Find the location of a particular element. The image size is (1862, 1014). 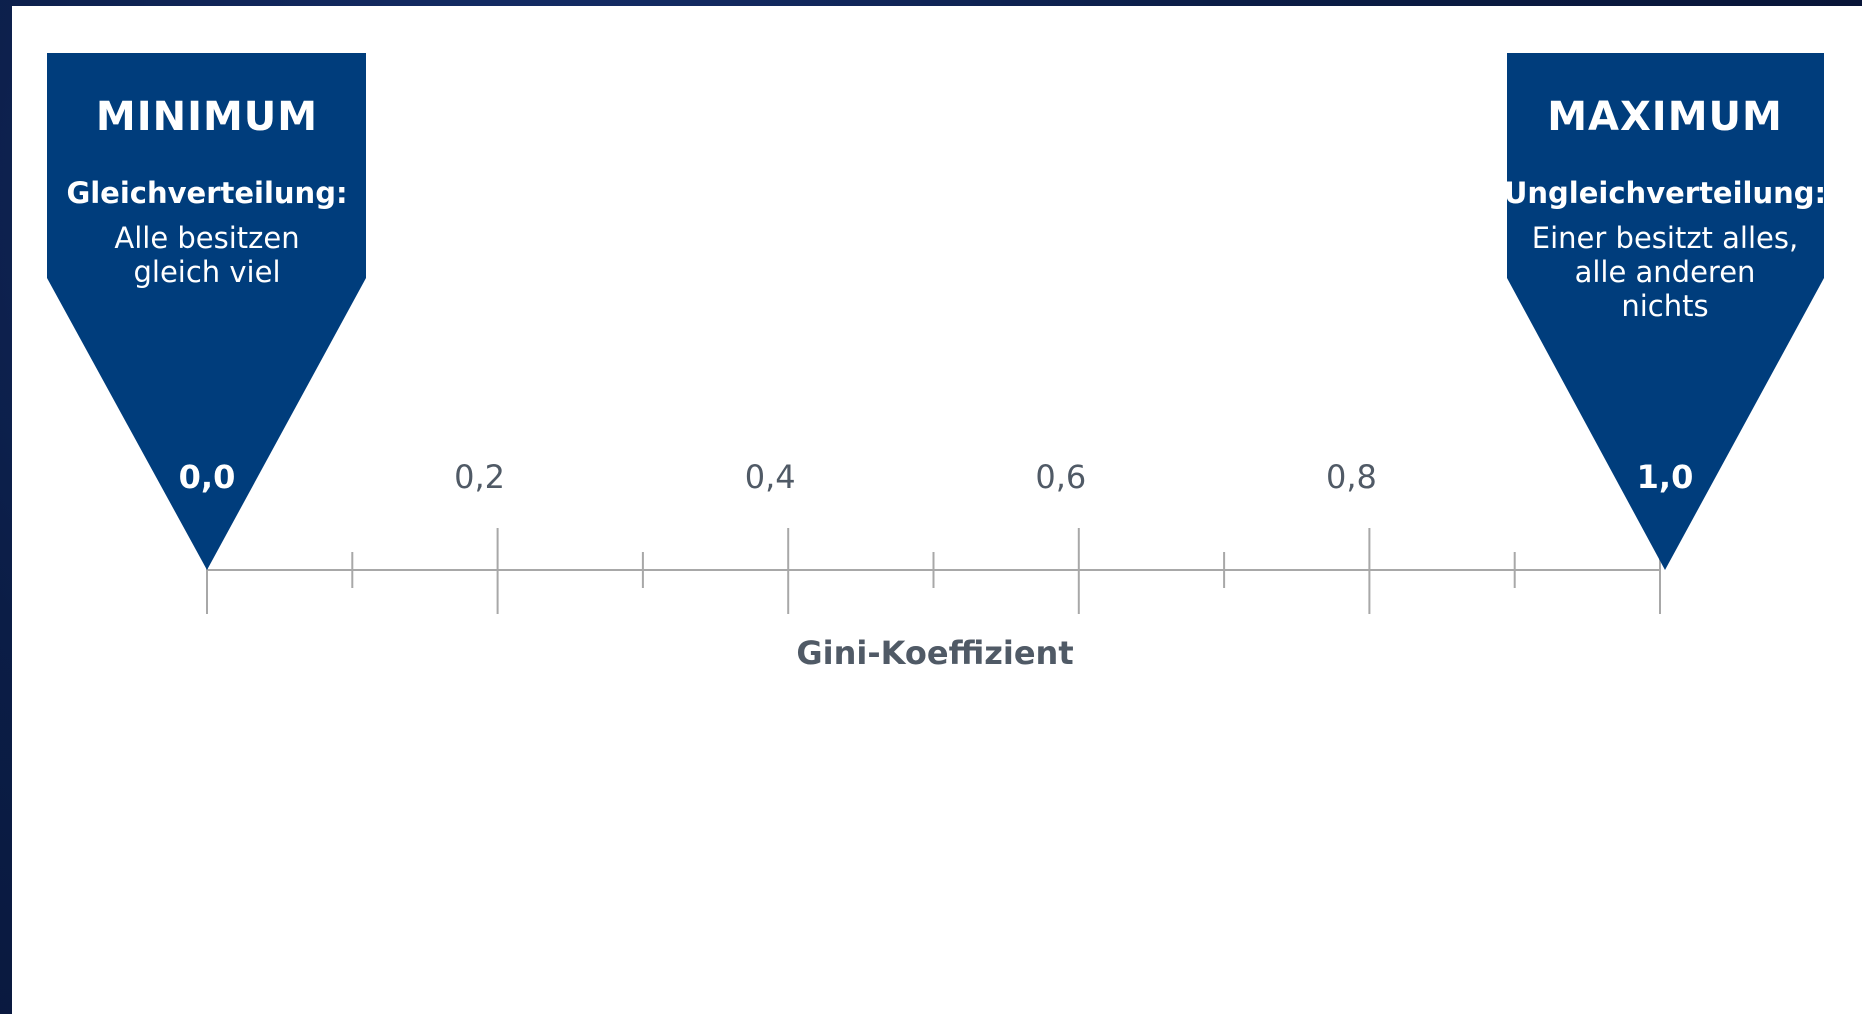

minimum-subtitle: Gleichverteilung: is located at coordinates (206, 193).